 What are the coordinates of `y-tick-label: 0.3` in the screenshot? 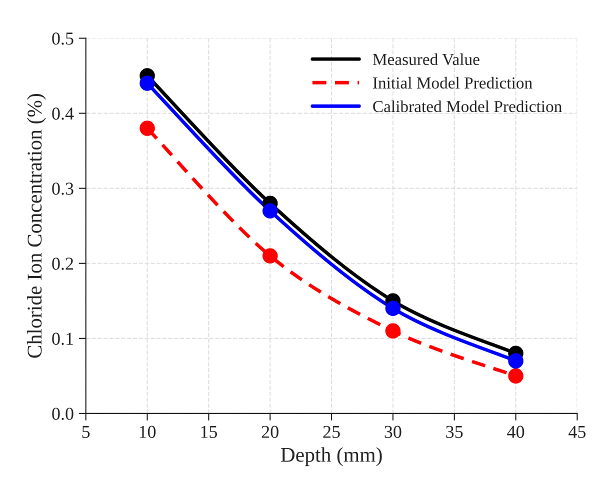 It's located at (63, 188).